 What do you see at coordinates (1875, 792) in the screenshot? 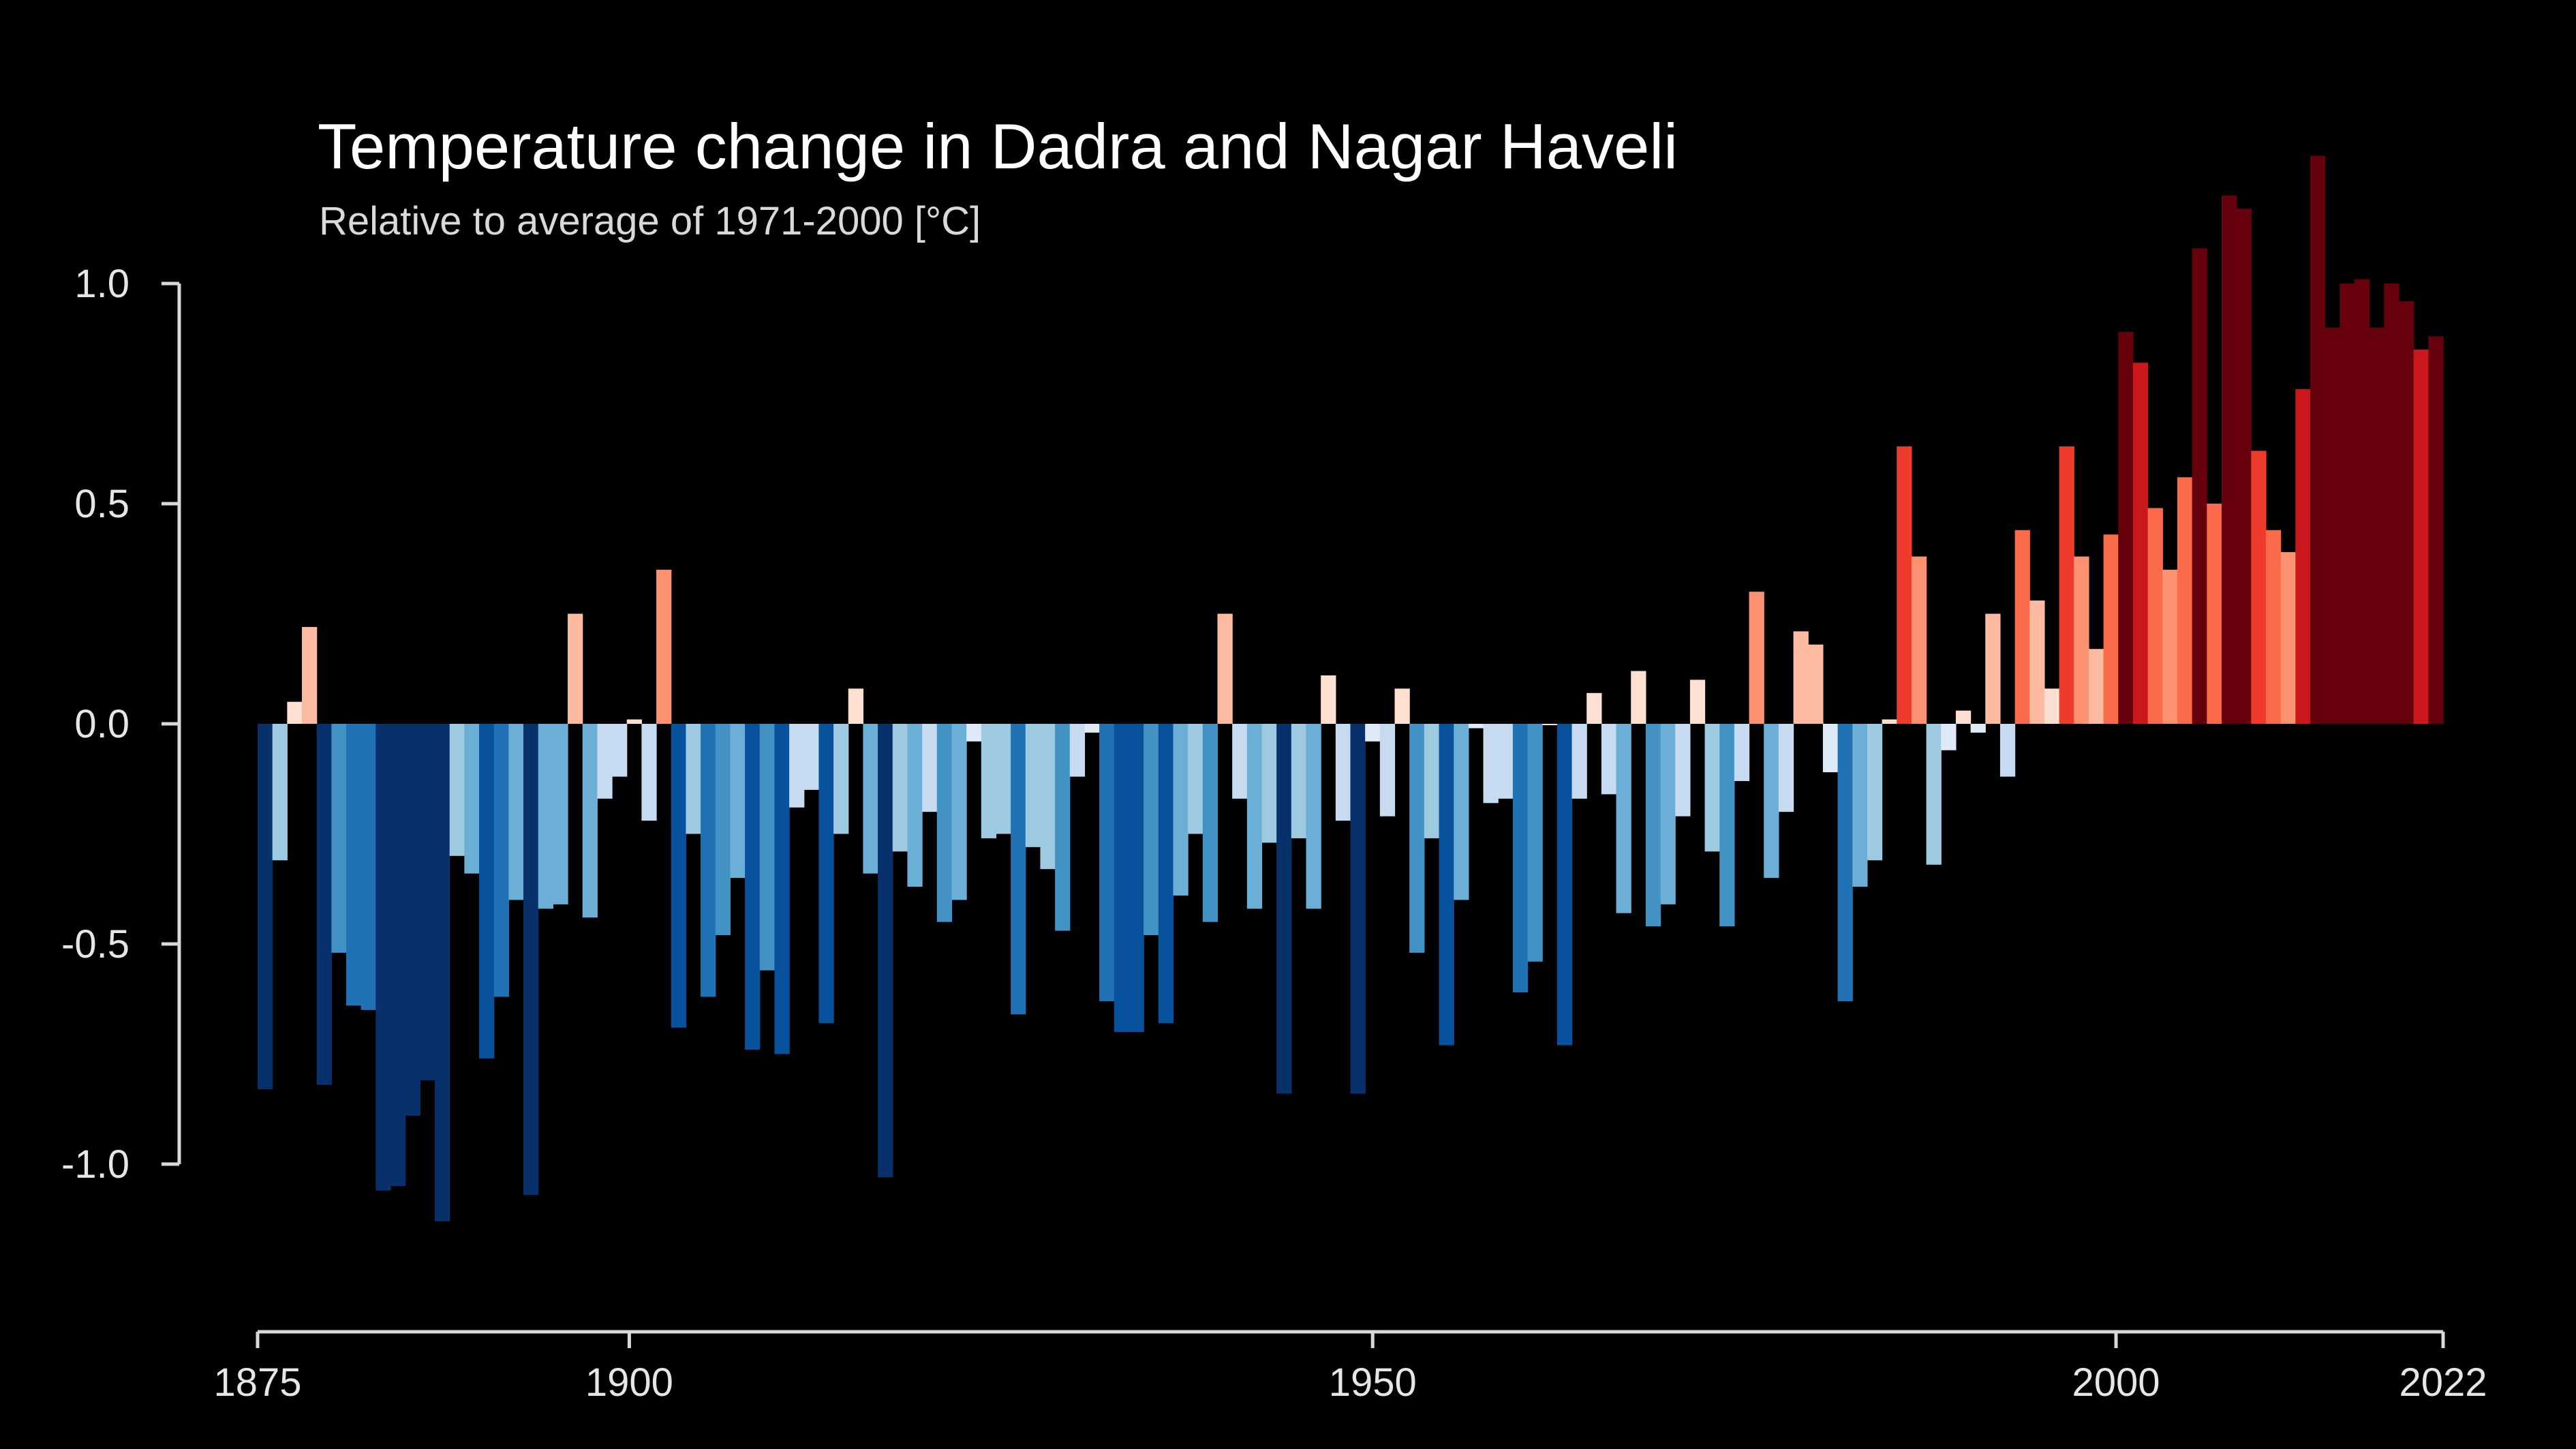
I see `bar-1984` at bounding box center [1875, 792].